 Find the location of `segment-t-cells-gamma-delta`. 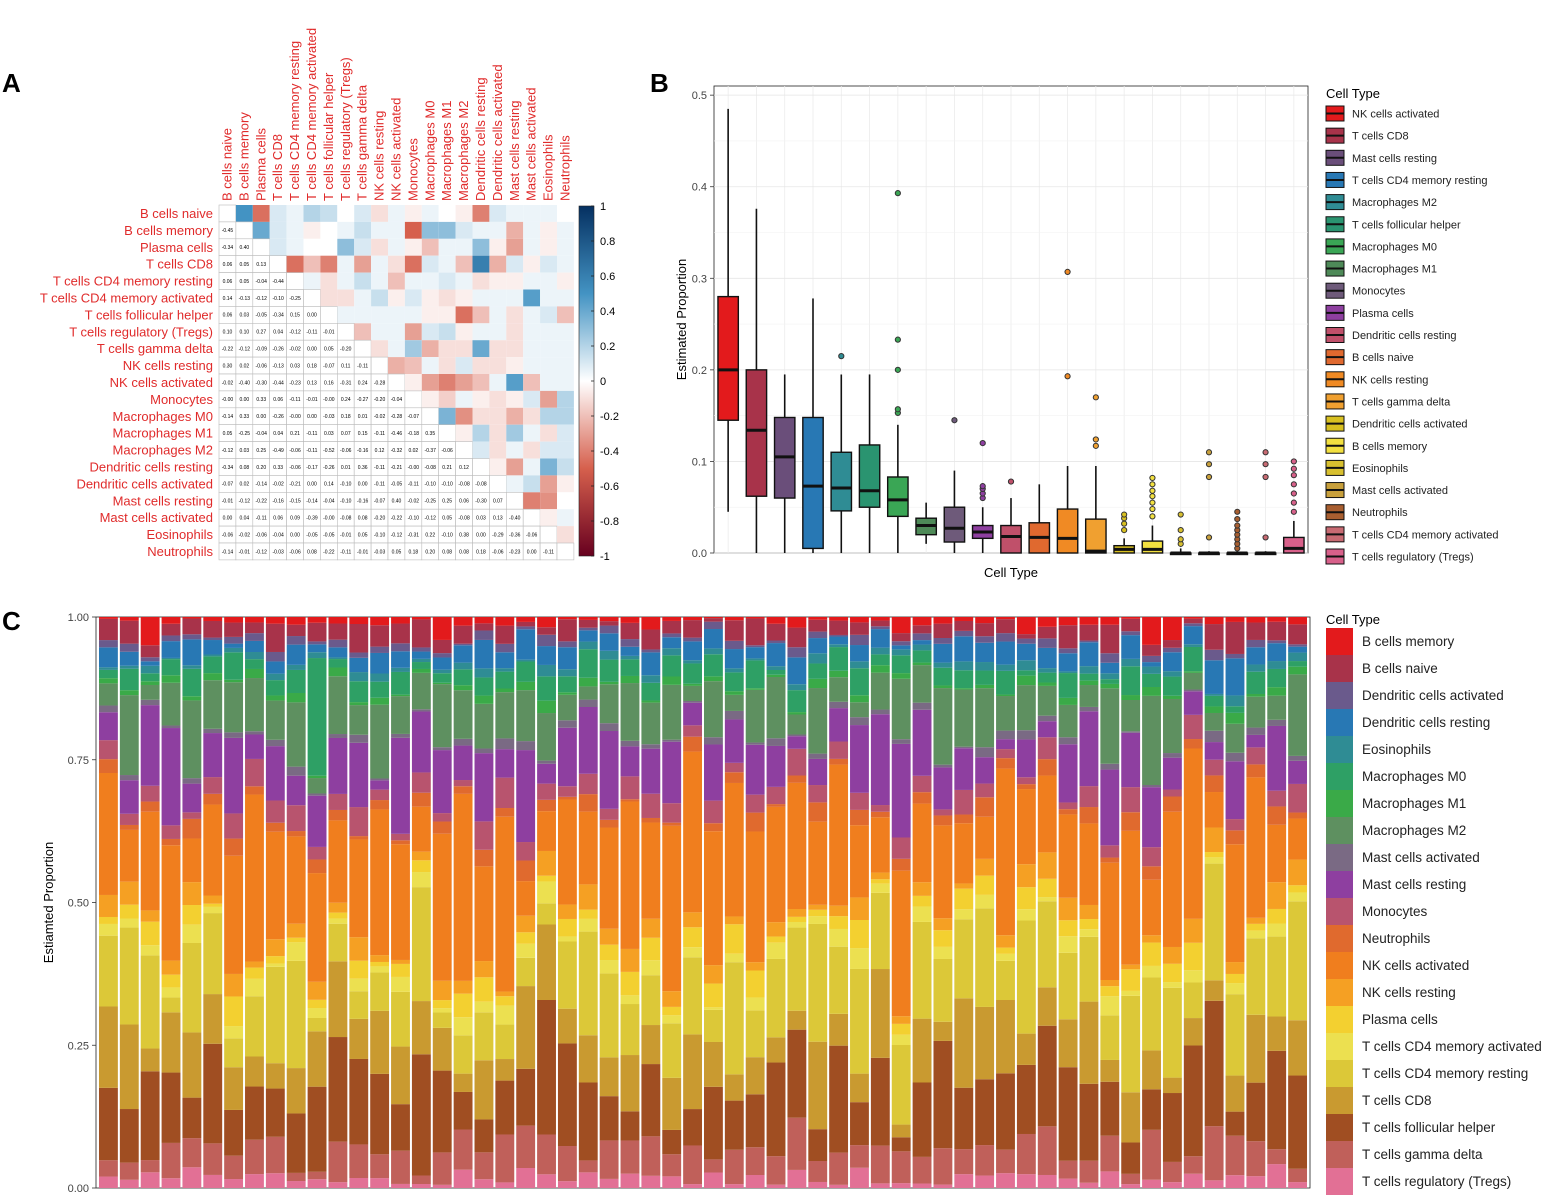

segment-t-cells-gamma-delta is located at coordinates (1193, 1165).